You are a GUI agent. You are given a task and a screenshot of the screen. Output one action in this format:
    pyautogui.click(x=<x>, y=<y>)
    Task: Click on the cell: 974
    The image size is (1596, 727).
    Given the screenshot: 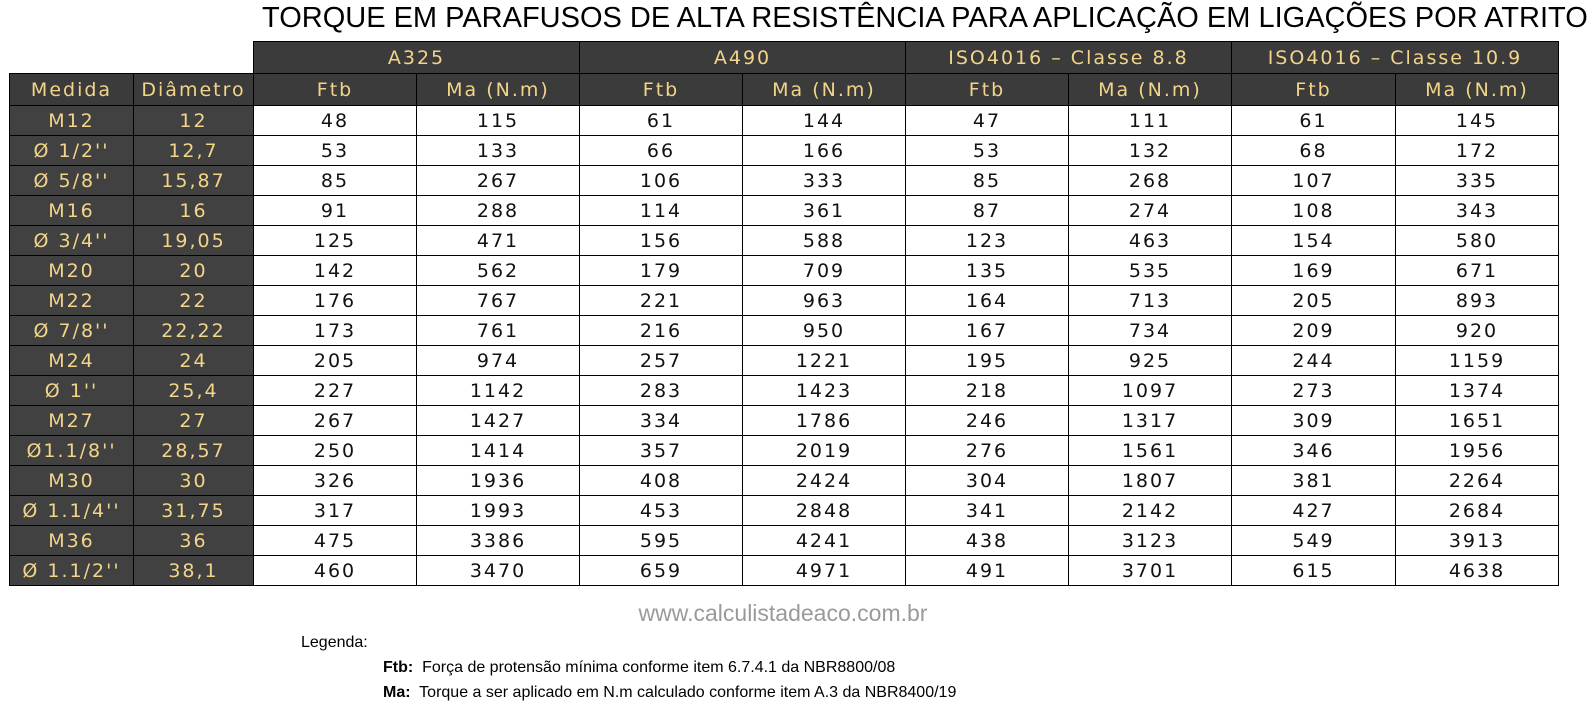 What is the action you would take?
    pyautogui.click(x=498, y=360)
    